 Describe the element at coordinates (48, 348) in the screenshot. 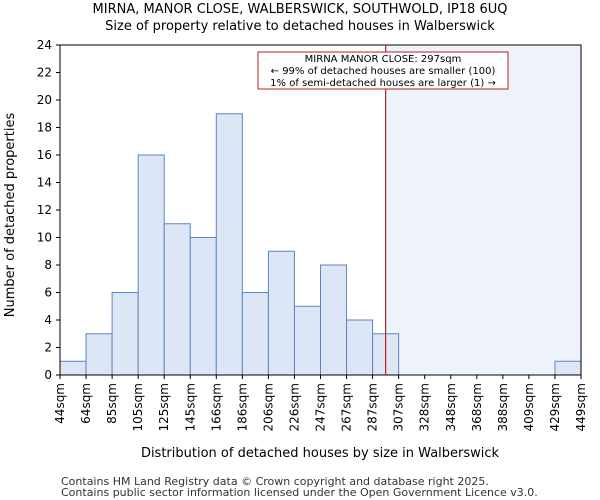

I see `y-tick-label: 2` at that location.